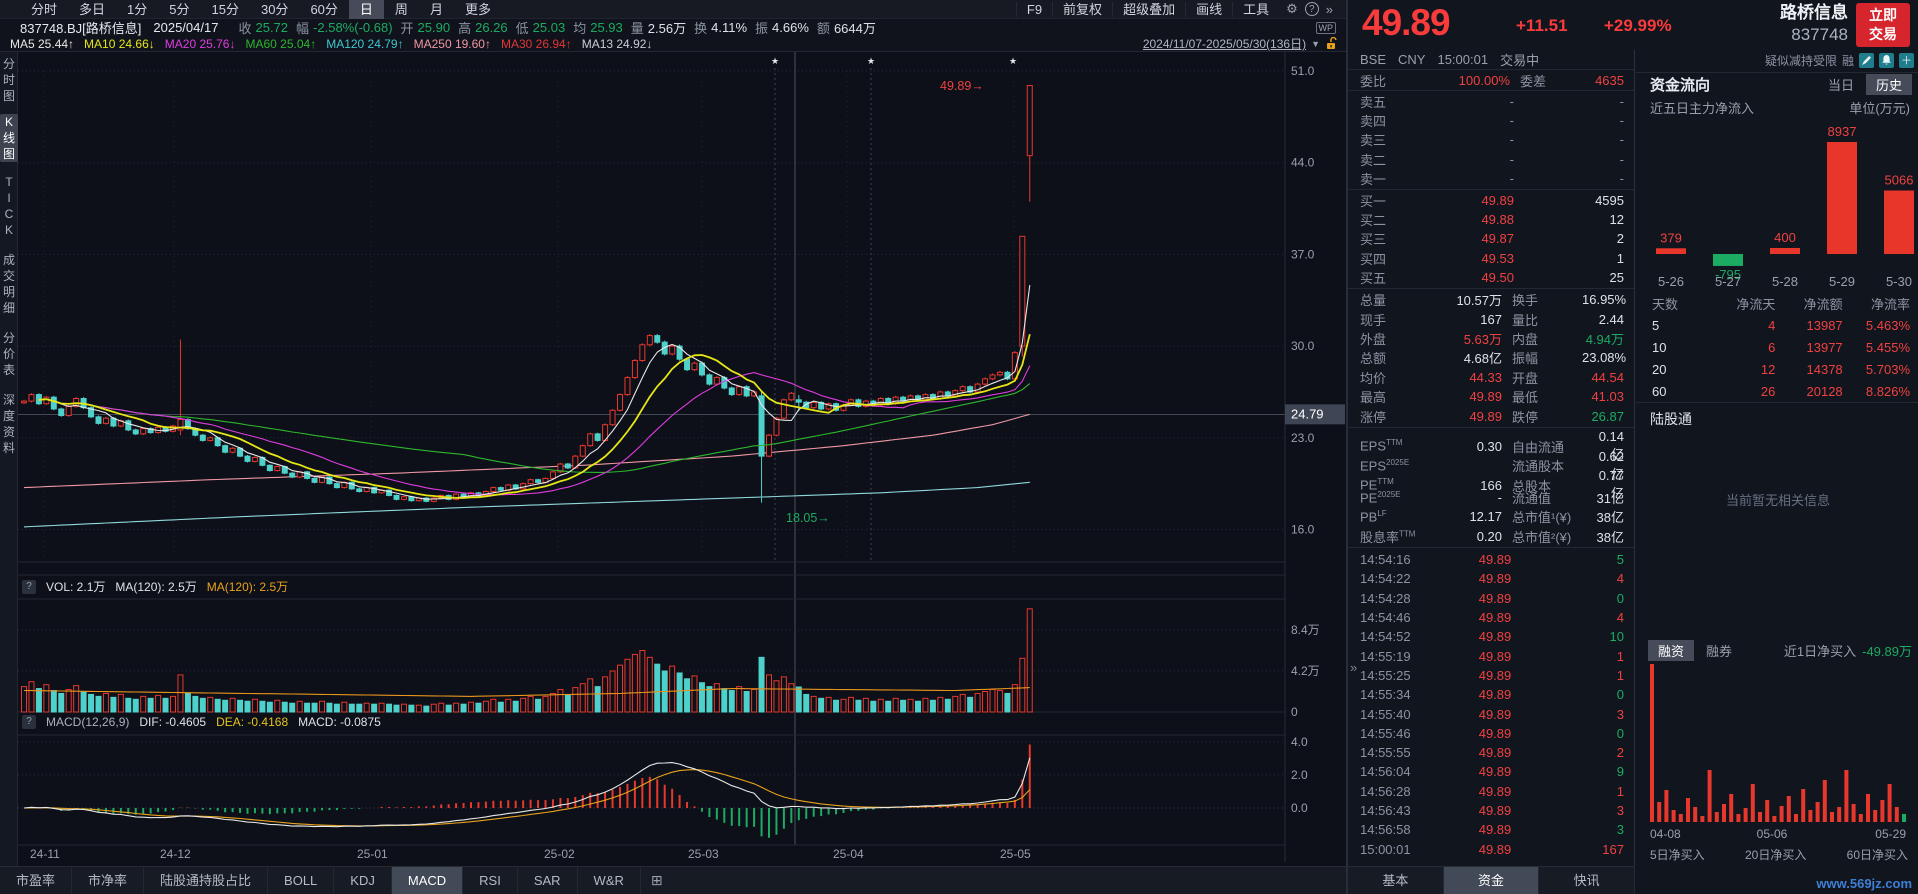  What do you see at coordinates (108, 880) in the screenshot?
I see `indicator-tab-市净率: 市净率` at bounding box center [108, 880].